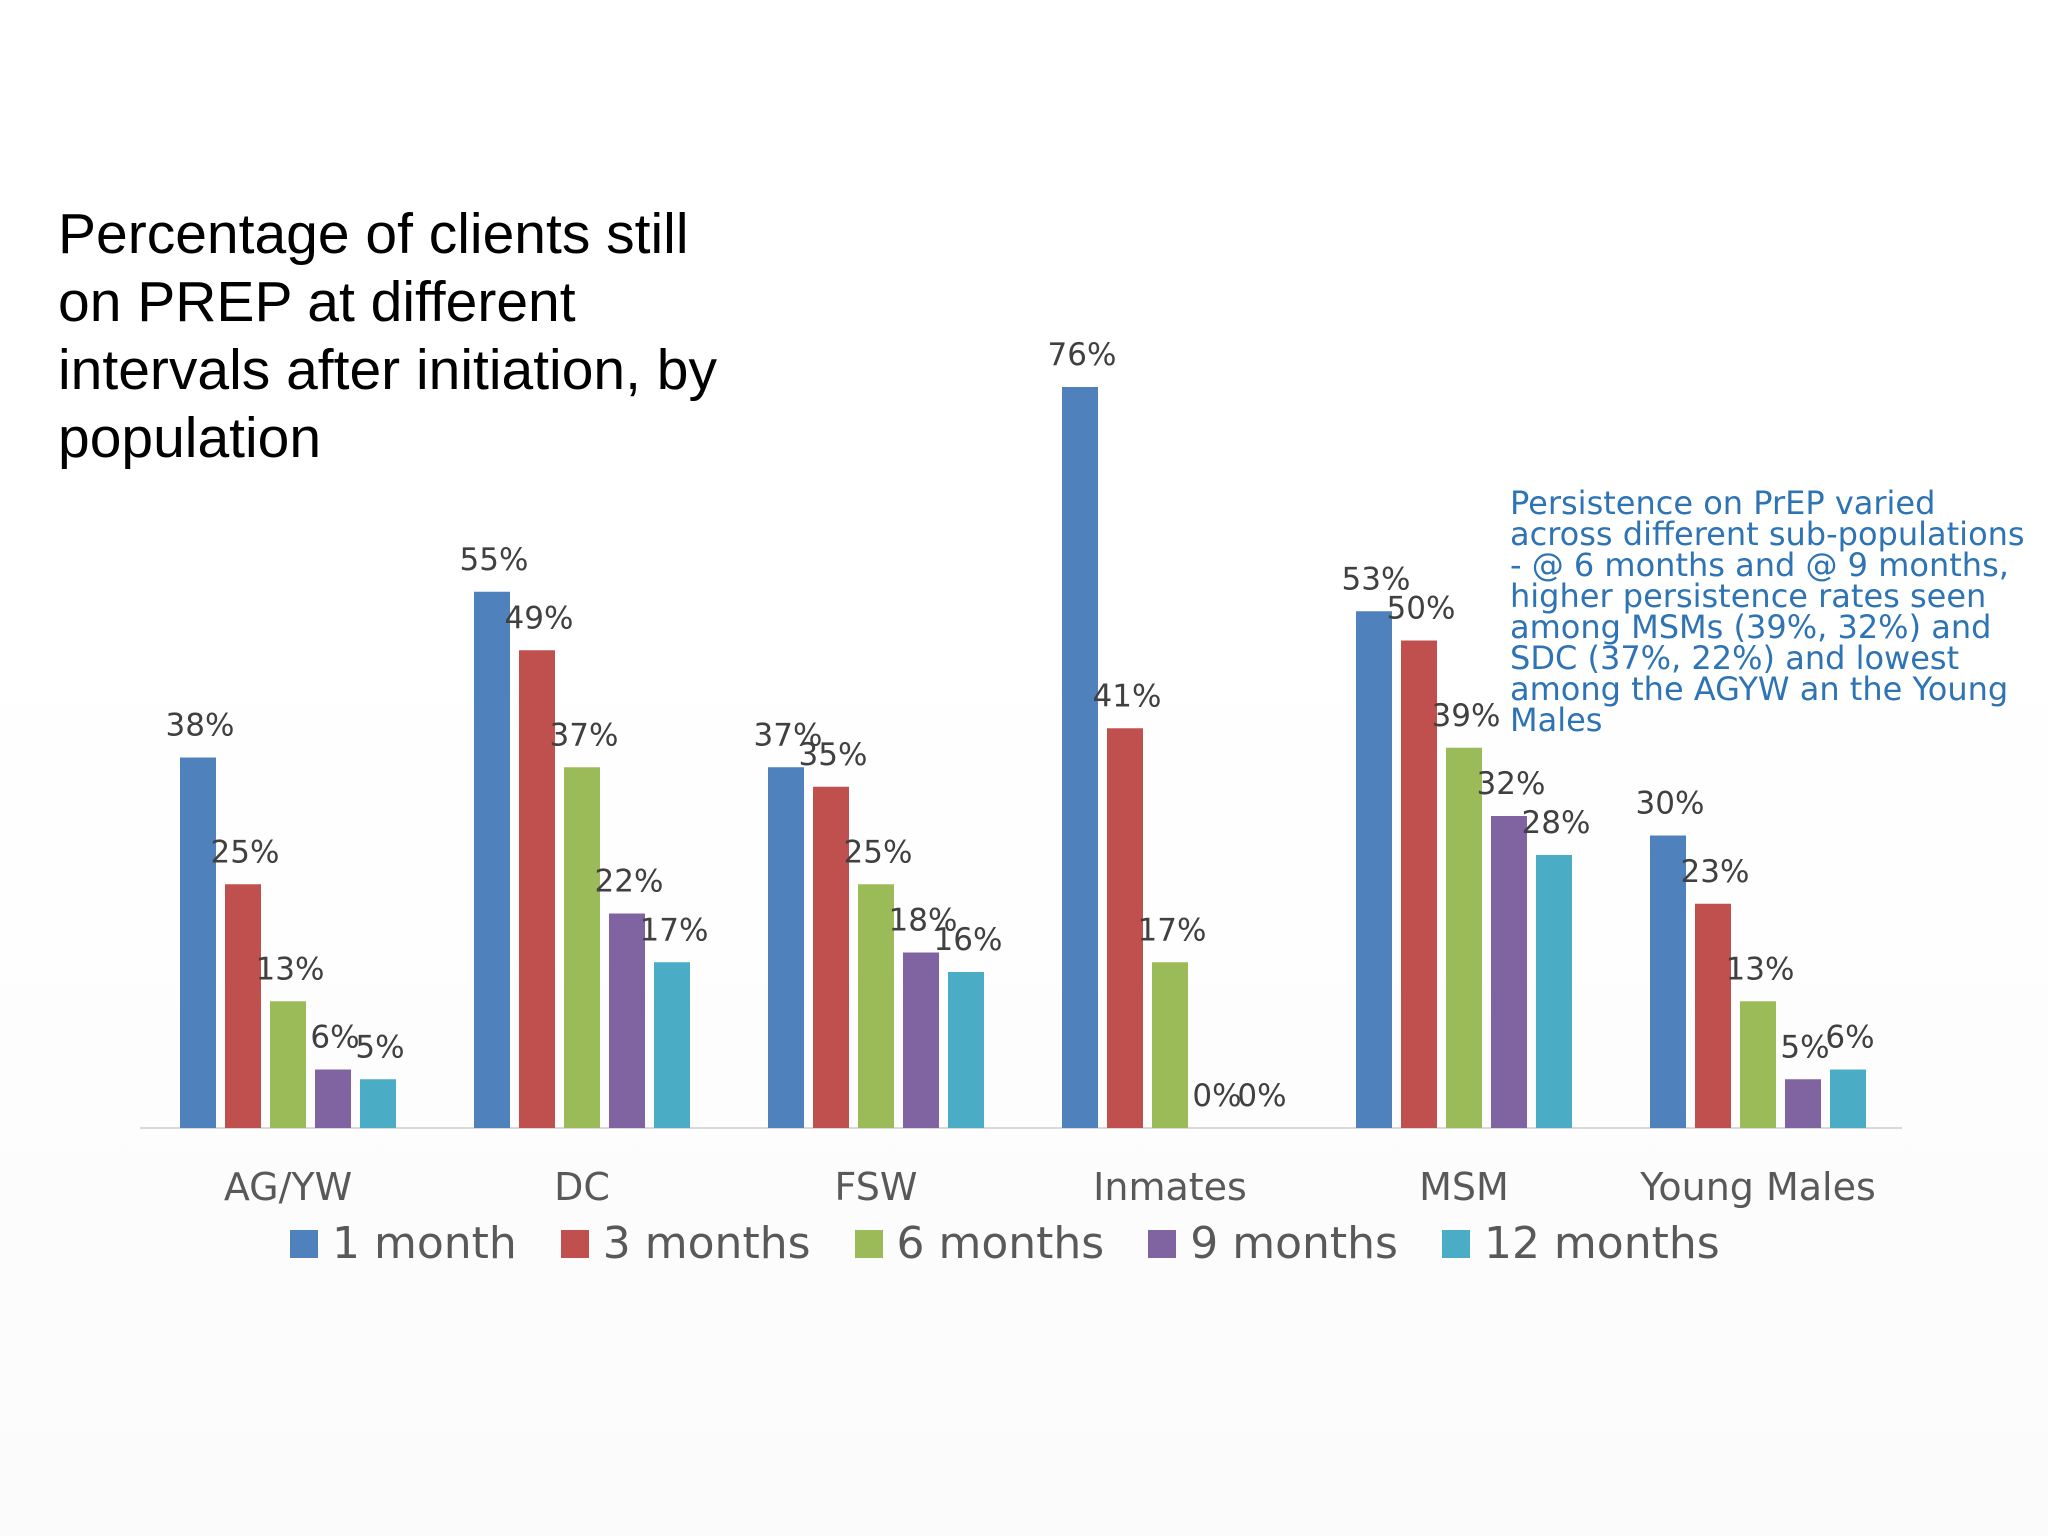 The height and width of the screenshot is (1536, 2048). Describe the element at coordinates (1601, 1243) in the screenshot. I see `legend-label: 12 months` at that location.